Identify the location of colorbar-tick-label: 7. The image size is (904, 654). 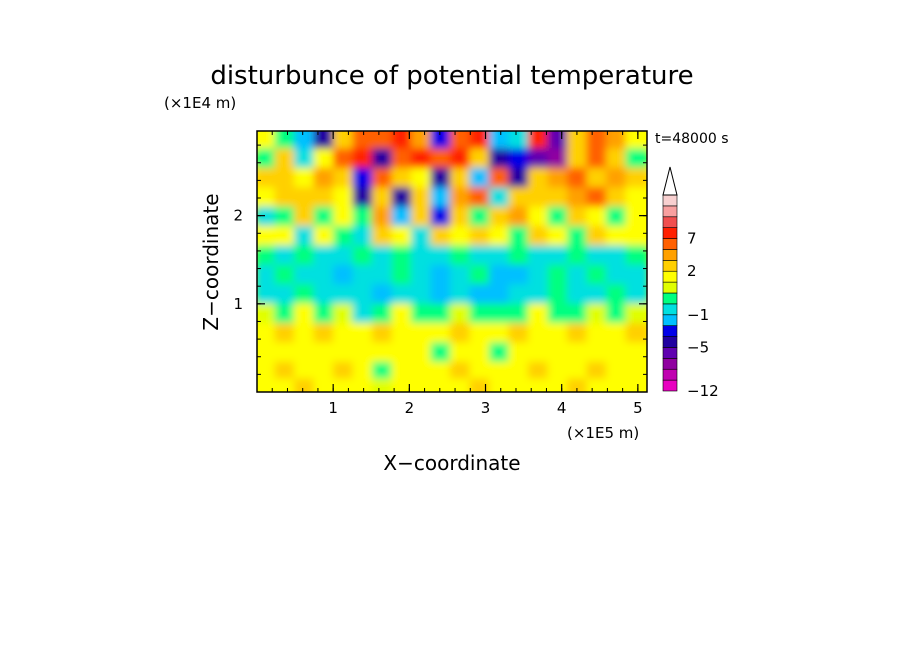
(692, 239).